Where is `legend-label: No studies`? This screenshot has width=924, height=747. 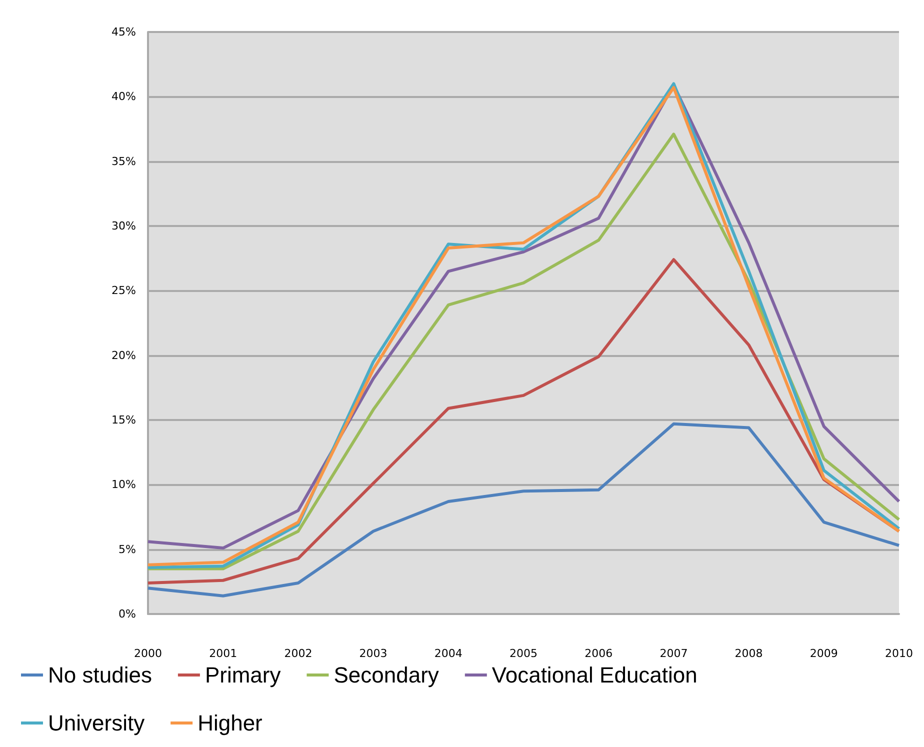
legend-label: No studies is located at coordinates (100, 675).